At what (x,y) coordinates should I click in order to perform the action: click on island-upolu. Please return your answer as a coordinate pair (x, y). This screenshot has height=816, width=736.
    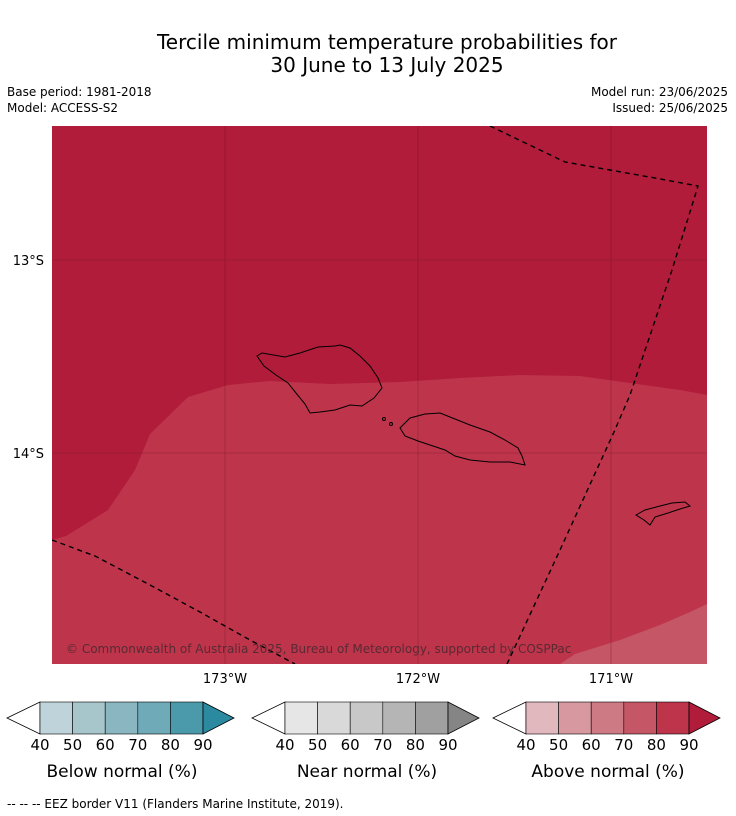
    Looking at the image, I should click on (462, 439).